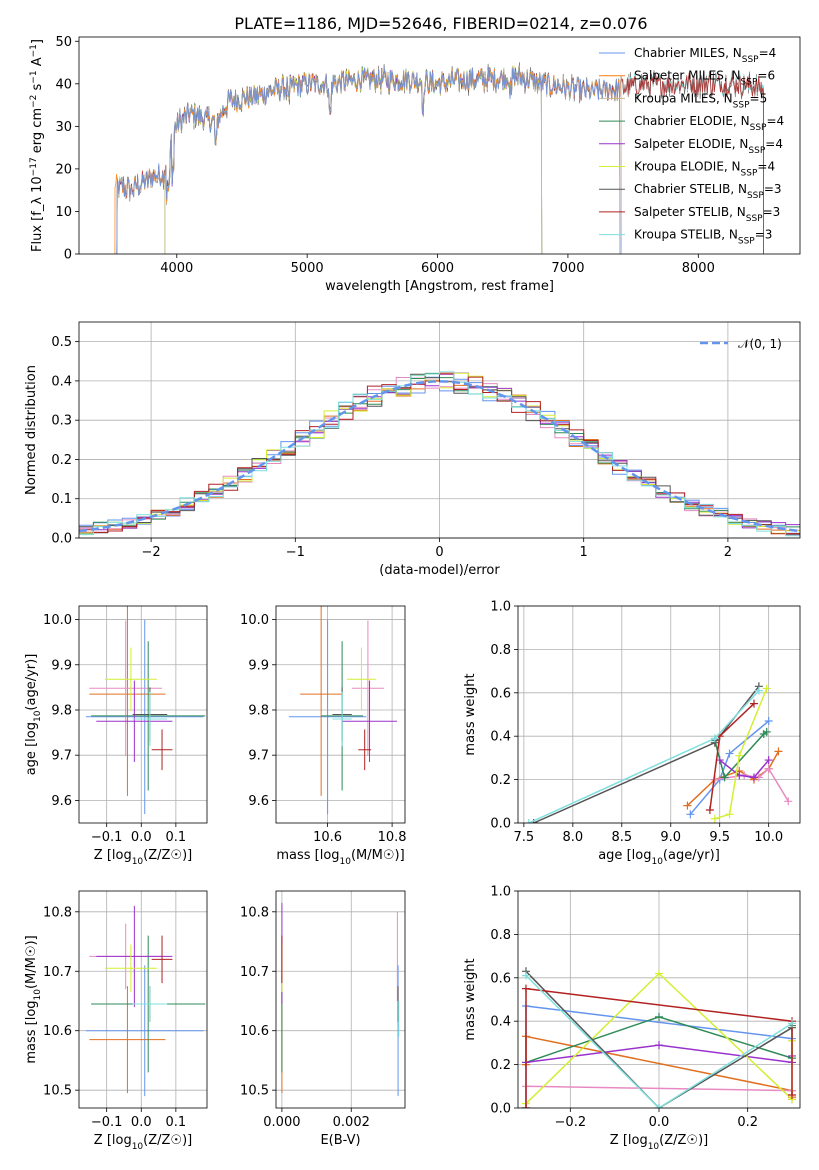 This screenshot has width=819, height=1170. I want to click on y-tick-label: 0, so click(68, 255).